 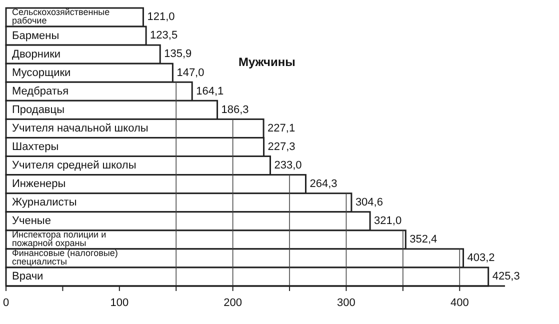 What do you see at coordinates (282, 146) in the screenshot?
I see `data-label: 227,3` at bounding box center [282, 146].